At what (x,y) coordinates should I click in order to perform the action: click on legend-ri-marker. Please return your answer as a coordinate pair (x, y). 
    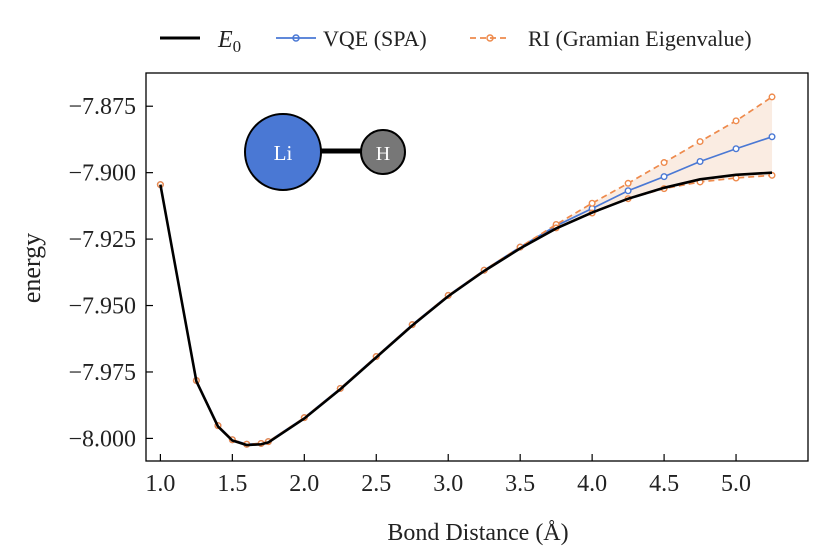
    Looking at the image, I should click on (490, 38).